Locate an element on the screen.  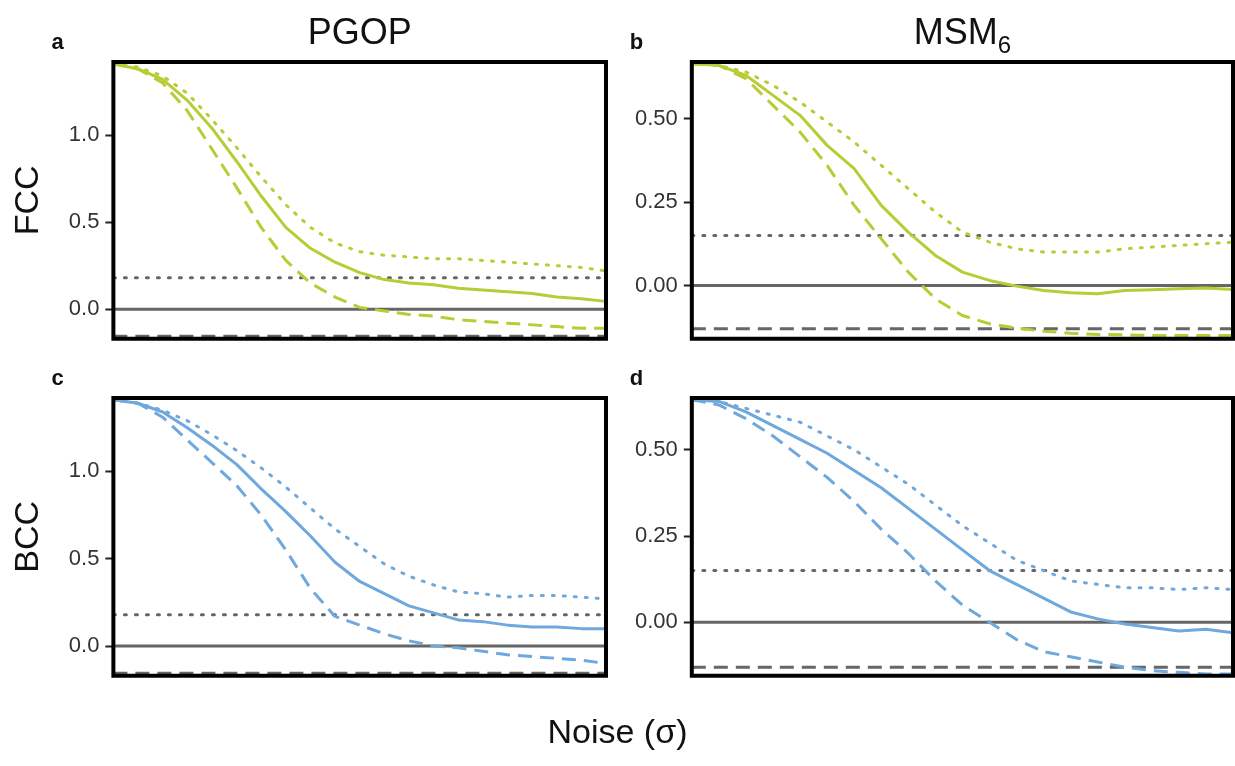
text: b is located at coordinates (636, 42).